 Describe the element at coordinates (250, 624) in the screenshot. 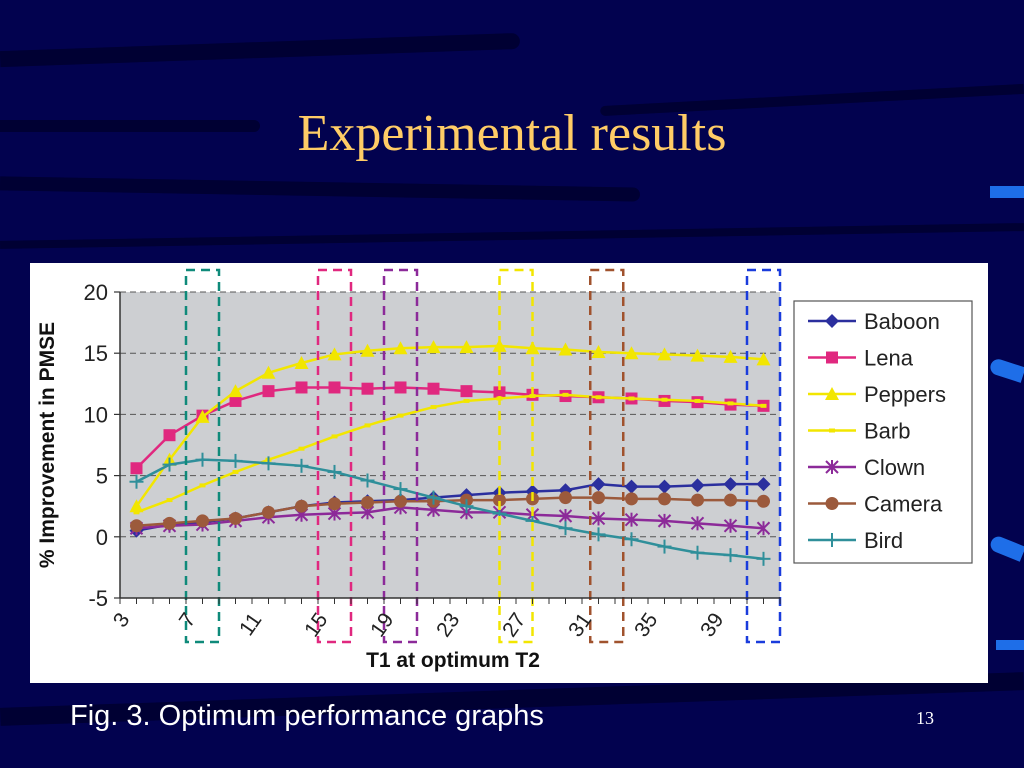

I see `x-tick-label: 11` at that location.